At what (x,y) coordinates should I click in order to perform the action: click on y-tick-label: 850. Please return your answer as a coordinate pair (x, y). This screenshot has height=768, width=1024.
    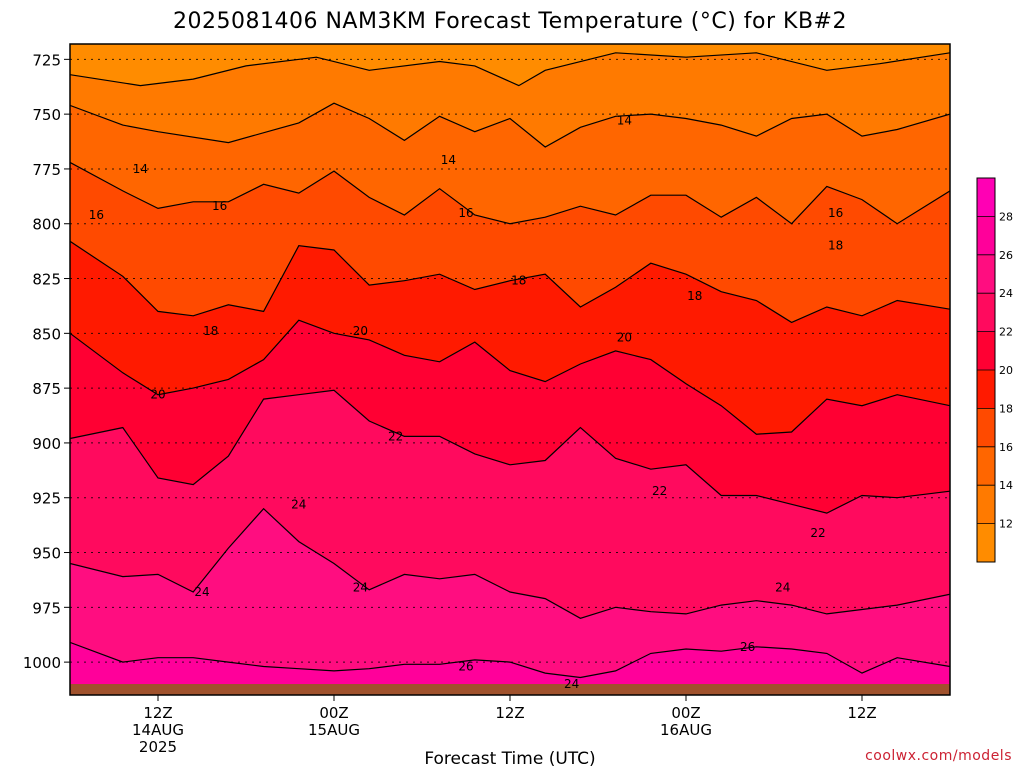
    Looking at the image, I should click on (46, 334).